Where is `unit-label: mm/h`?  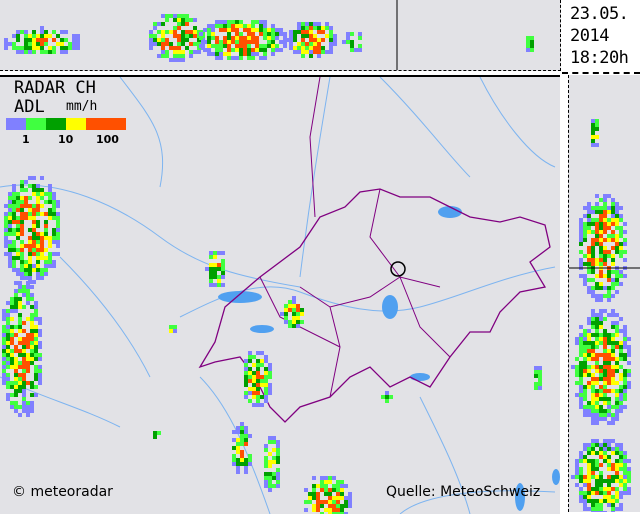
unit-label: mm/h is located at coordinates (82, 106).